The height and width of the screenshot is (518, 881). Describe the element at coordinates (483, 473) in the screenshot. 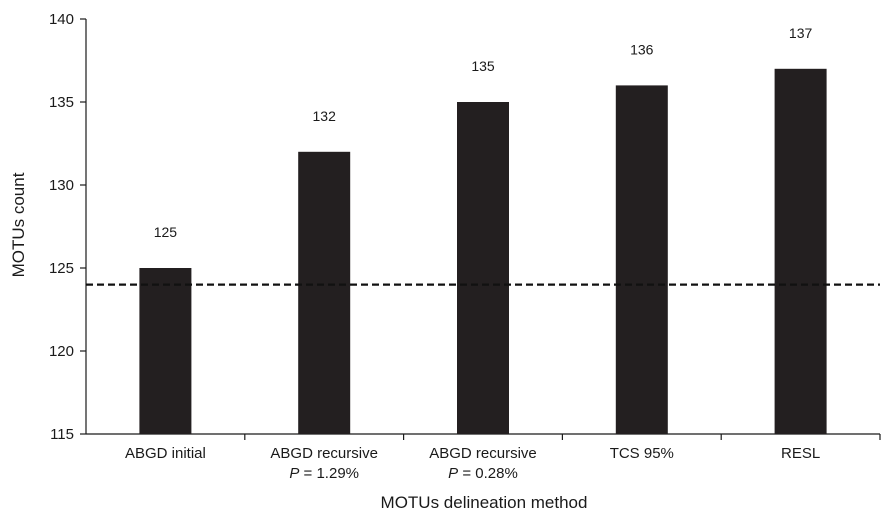

I see `x-category-label: P = 0.28%` at that location.